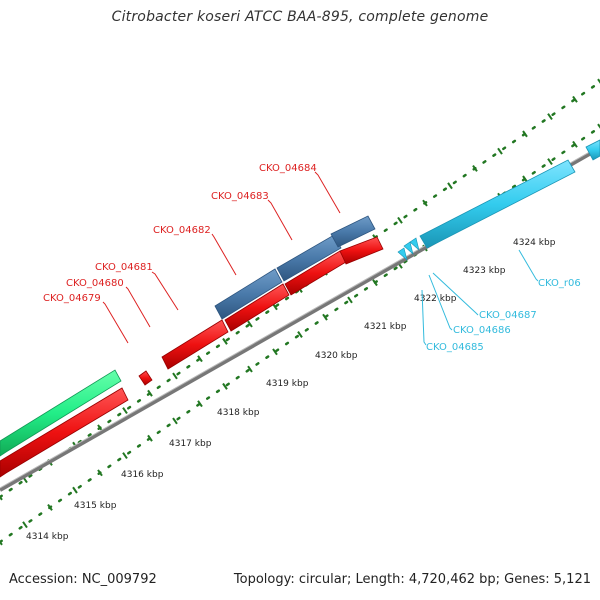 The width and height of the screenshot is (600, 600). What do you see at coordinates (83, 579) in the screenshot?
I see `accession-label: Accession: NC_009792` at bounding box center [83, 579].